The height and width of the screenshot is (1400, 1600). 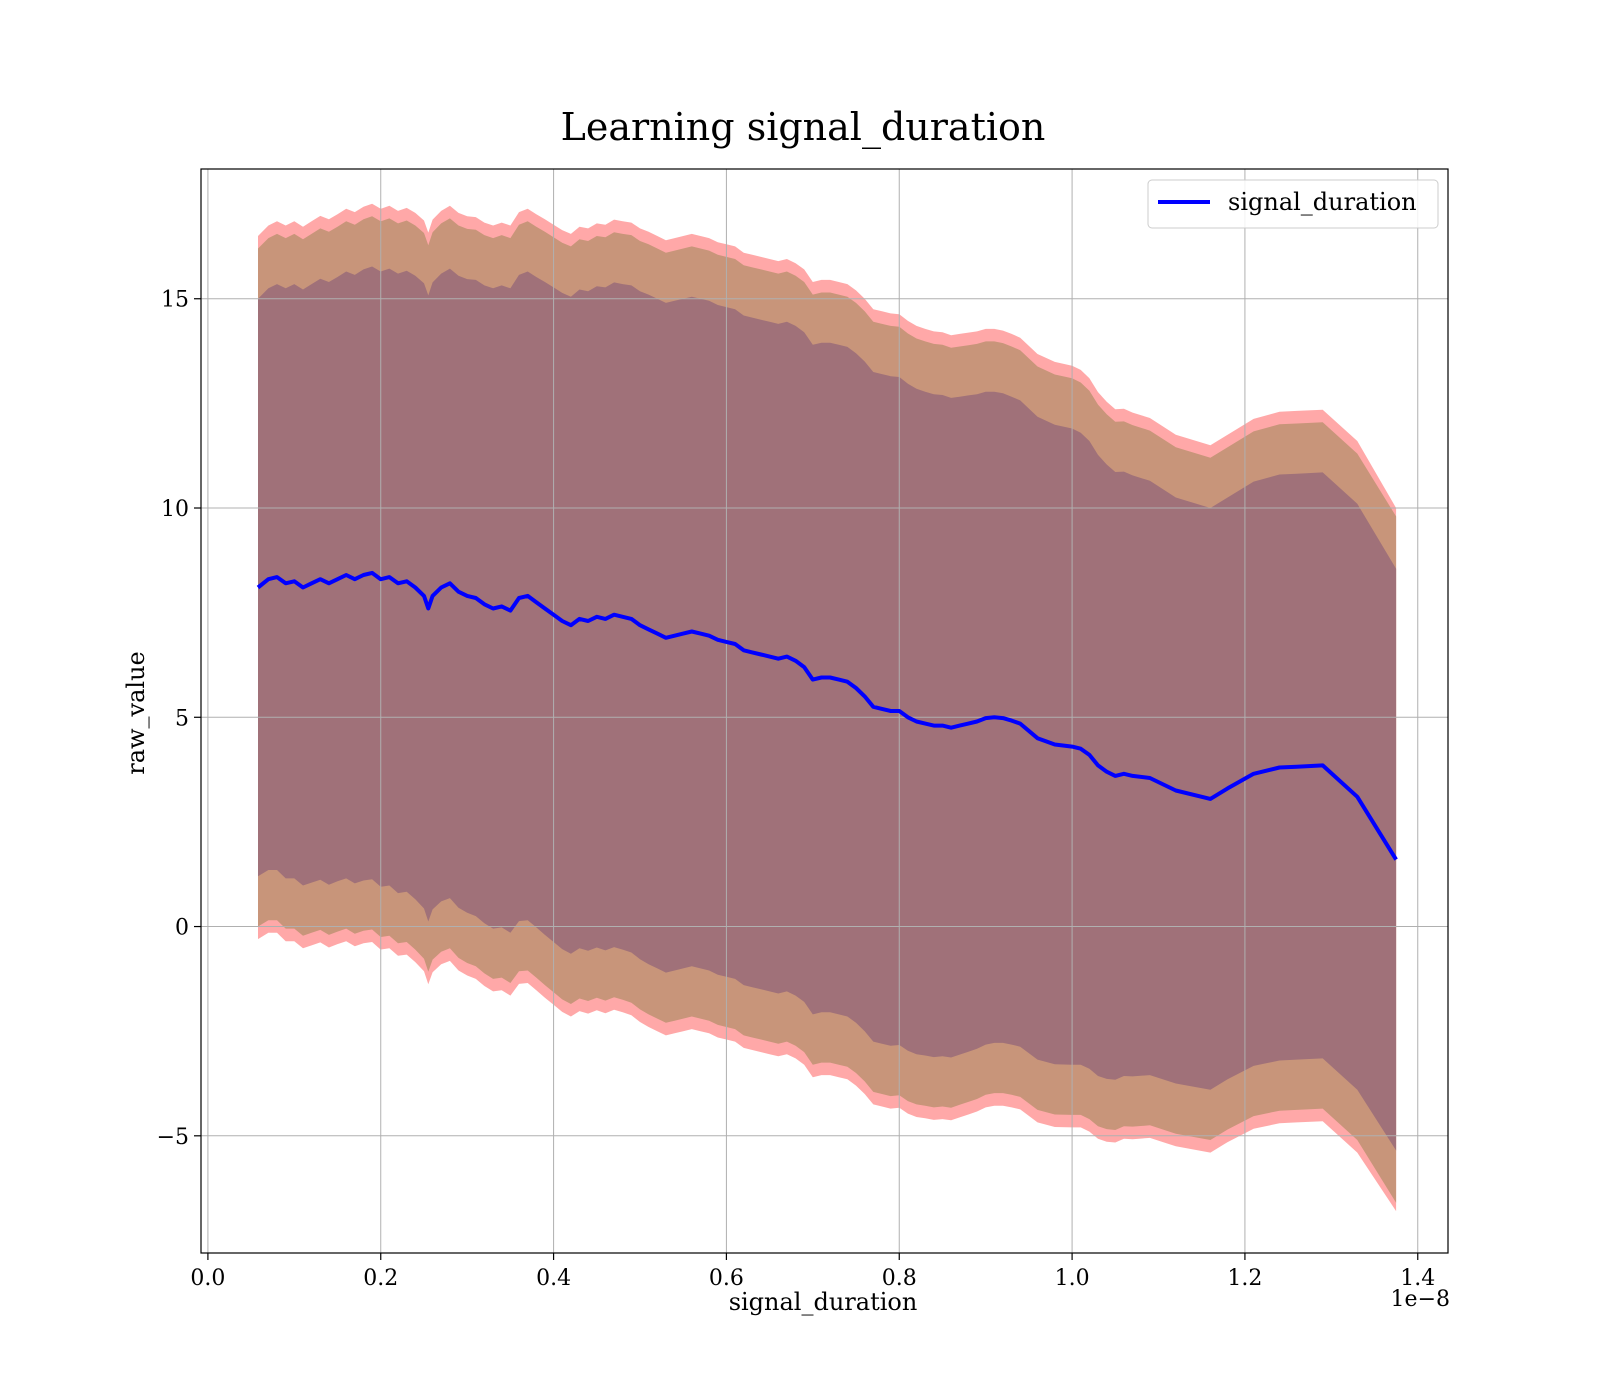 I want to click on y-axis-ticks: −5 0 5 10 15, so click(x=179, y=719).